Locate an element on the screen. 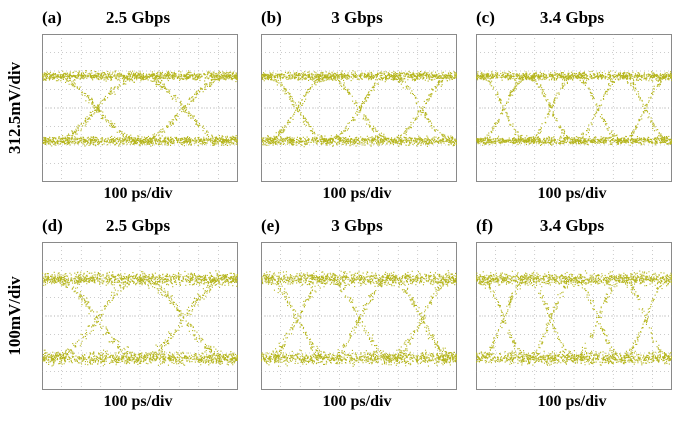  panel-letter: (b) is located at coordinates (271, 17).